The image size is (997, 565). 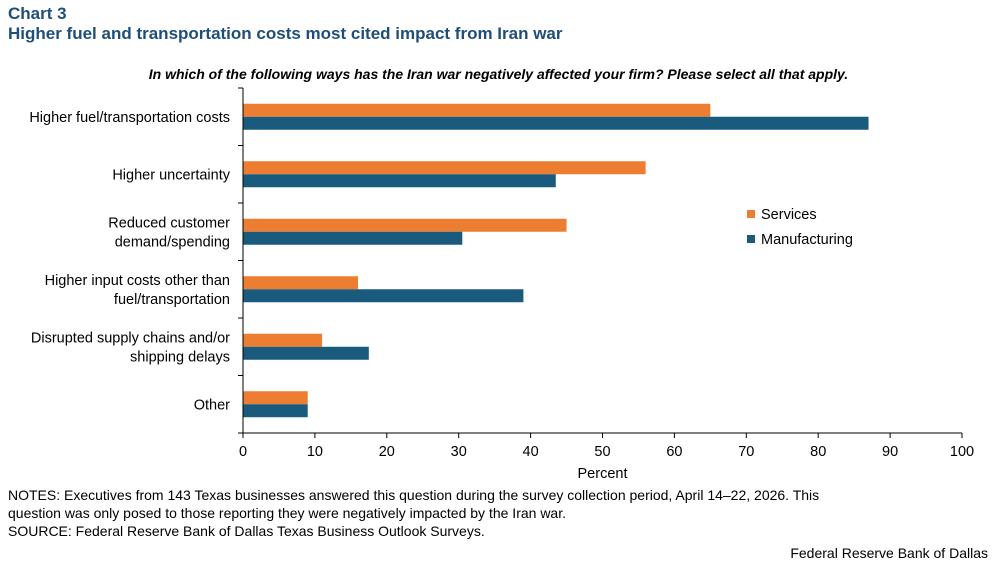 I want to click on x-tick-label-0: 0, so click(x=243, y=452).